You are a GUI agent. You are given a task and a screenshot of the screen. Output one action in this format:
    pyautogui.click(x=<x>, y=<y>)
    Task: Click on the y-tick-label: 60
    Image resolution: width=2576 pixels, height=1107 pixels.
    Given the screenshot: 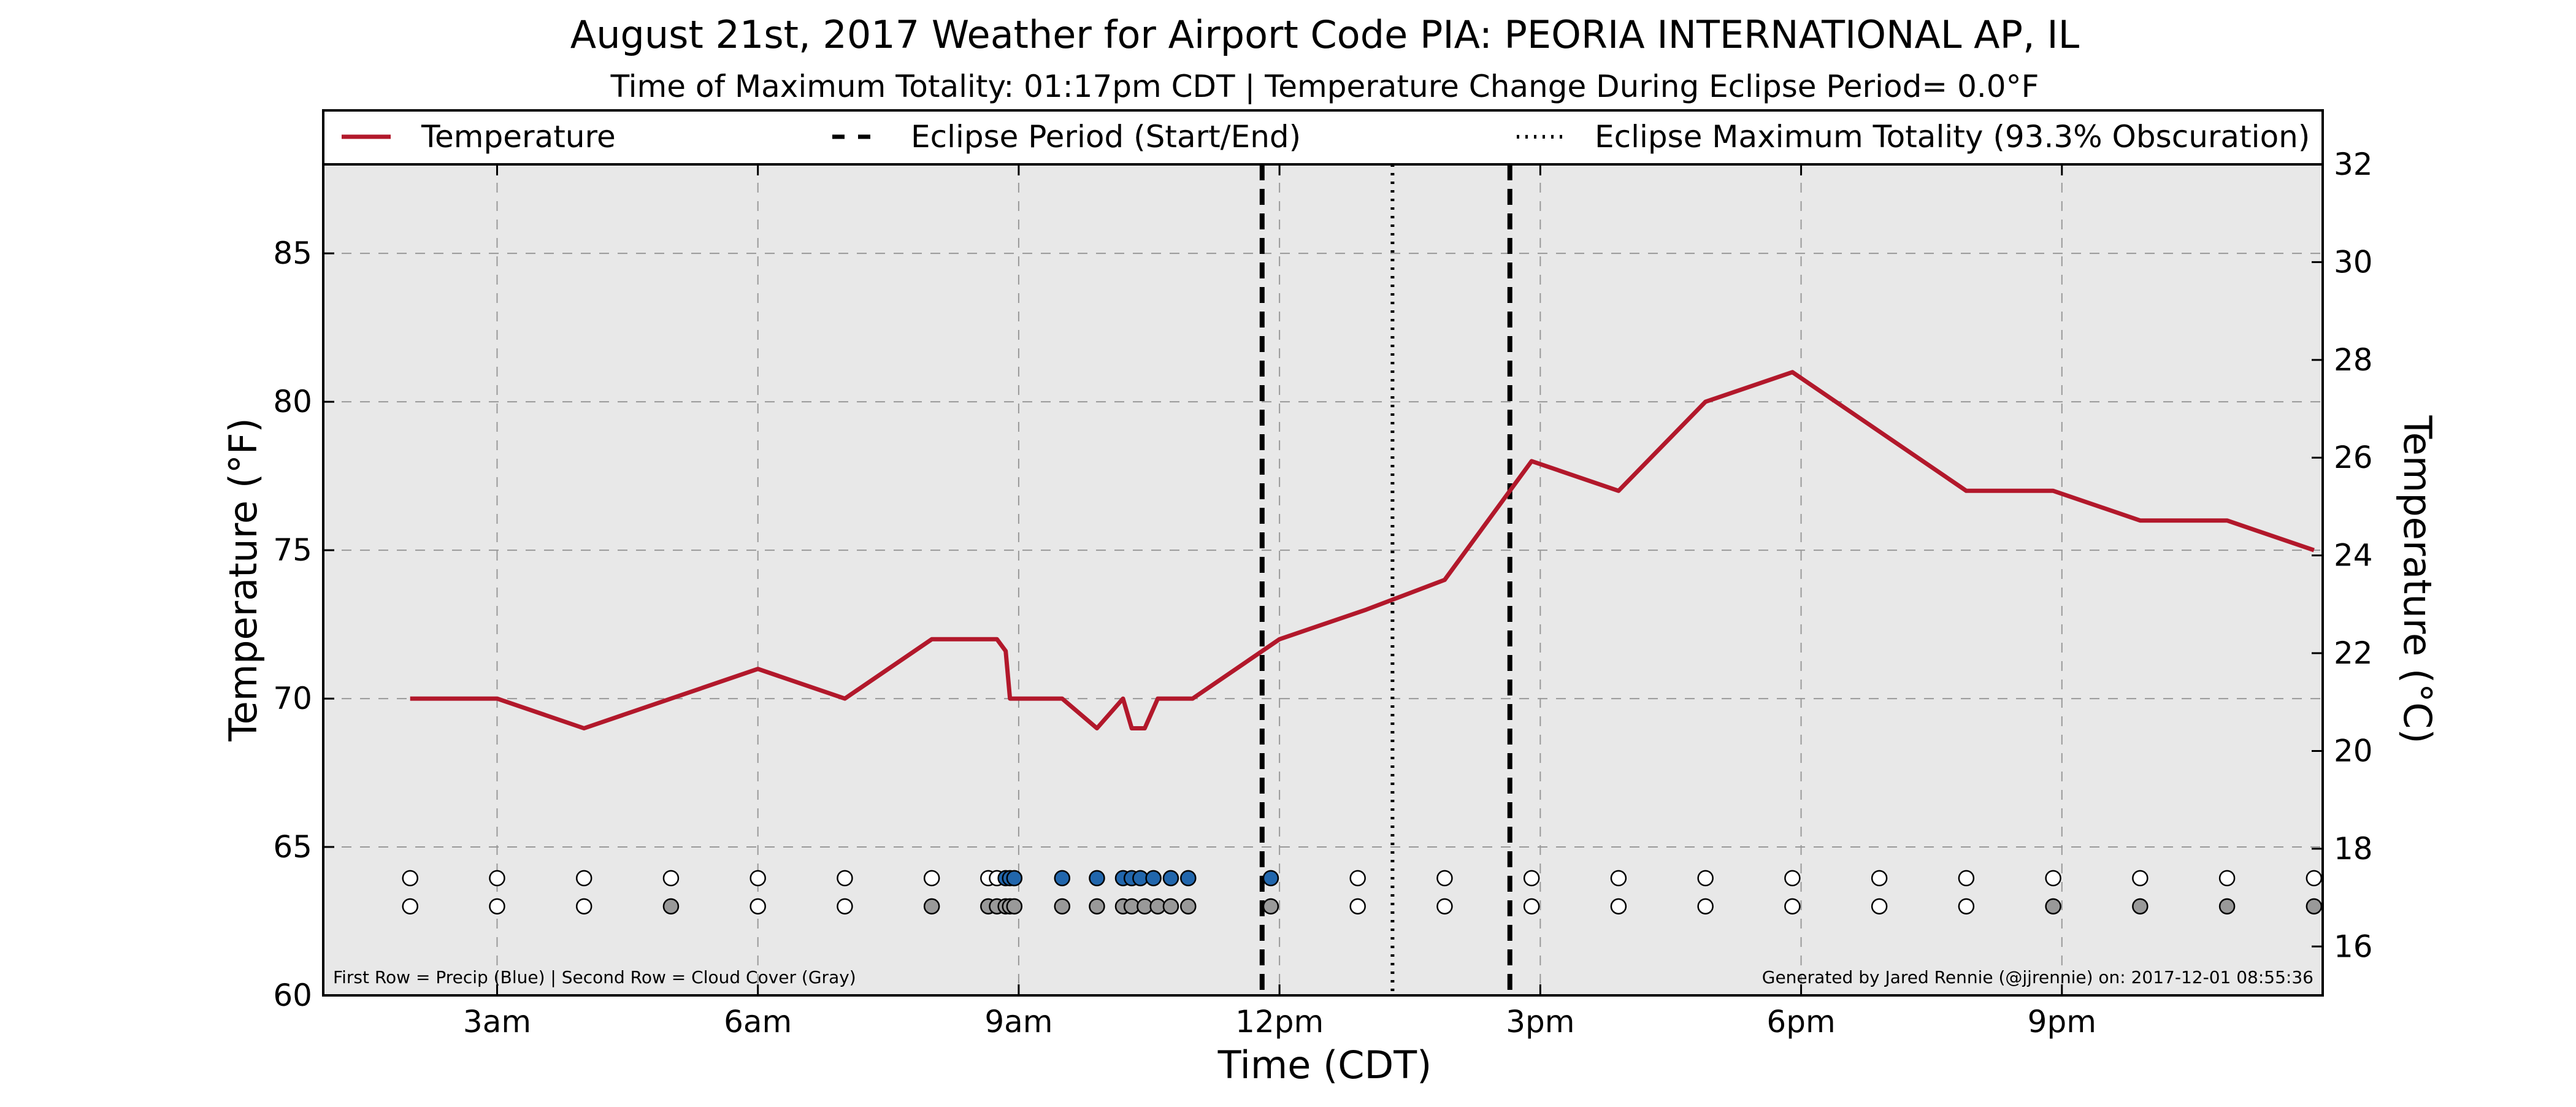 What is the action you would take?
    pyautogui.click(x=292, y=995)
    